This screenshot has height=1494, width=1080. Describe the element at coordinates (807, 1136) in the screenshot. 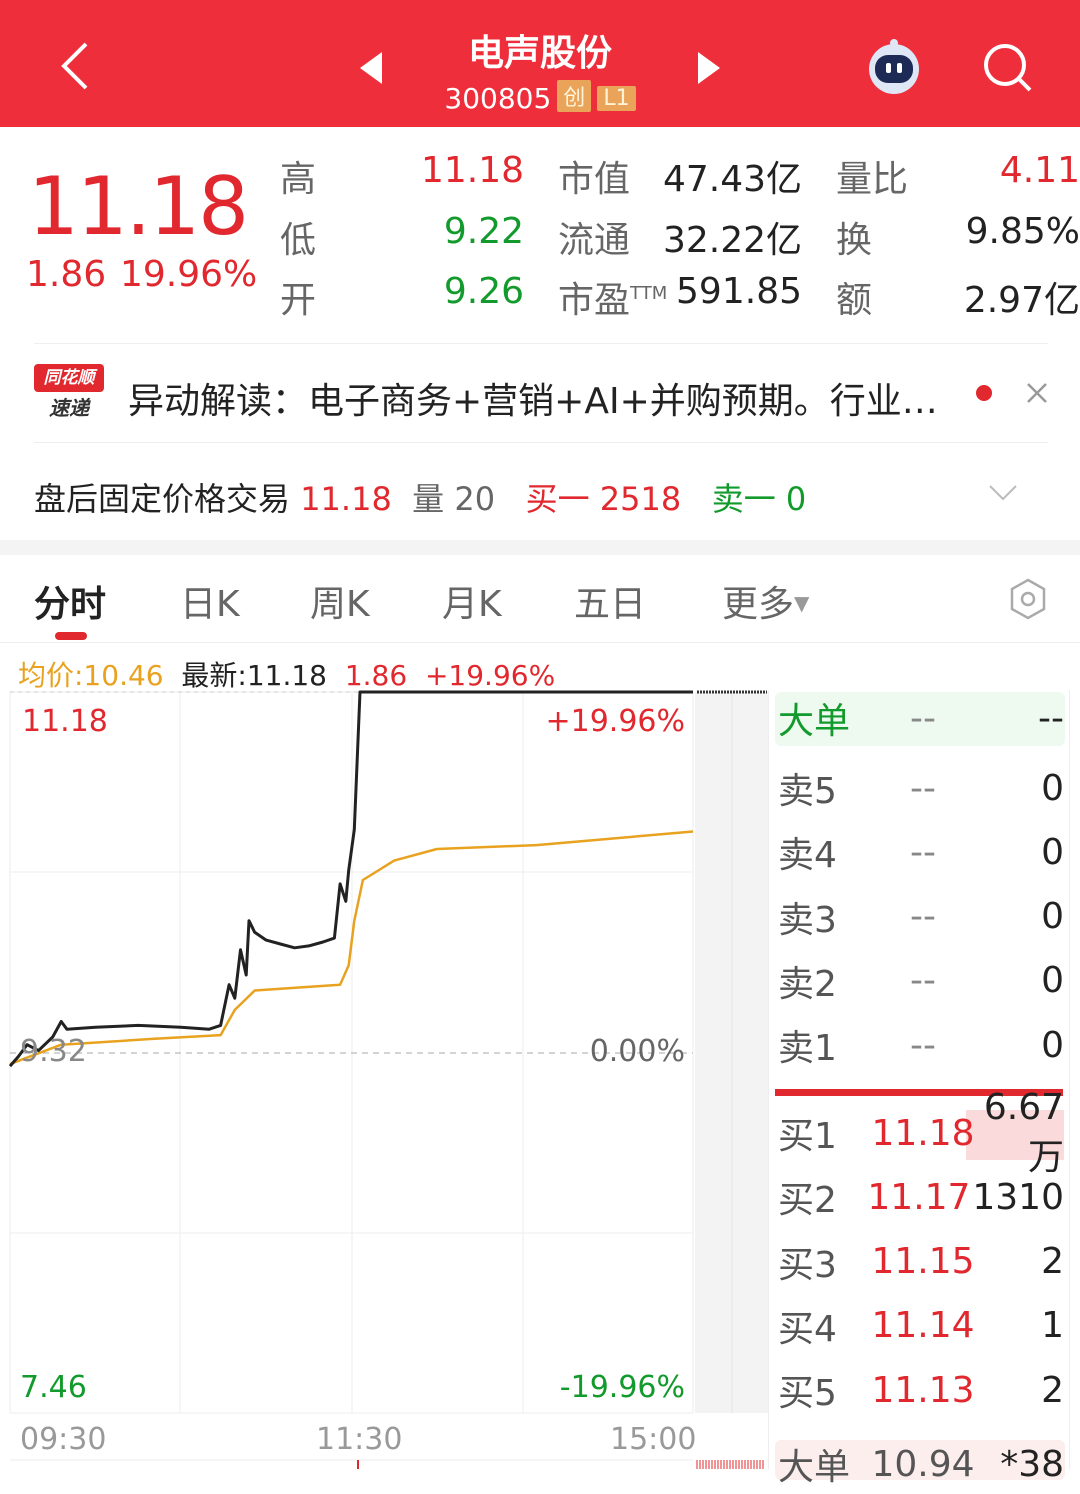

I see `buy-level-label: 买1` at that location.